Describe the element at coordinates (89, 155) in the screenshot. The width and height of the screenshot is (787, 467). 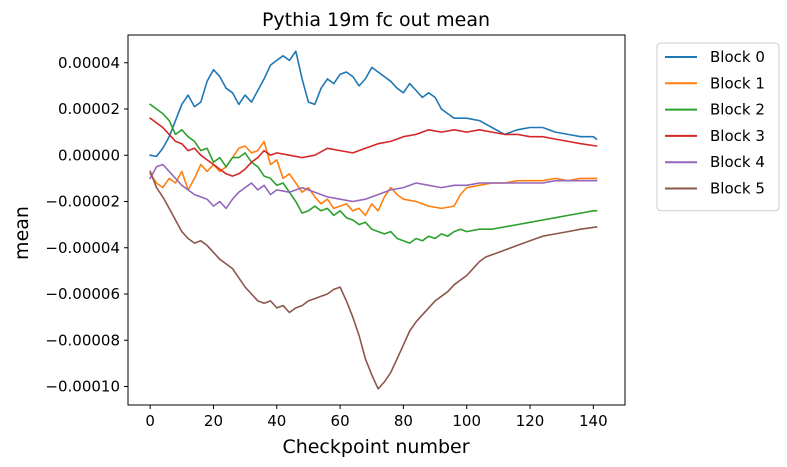
I see `y-tick-label: 0.00000` at that location.